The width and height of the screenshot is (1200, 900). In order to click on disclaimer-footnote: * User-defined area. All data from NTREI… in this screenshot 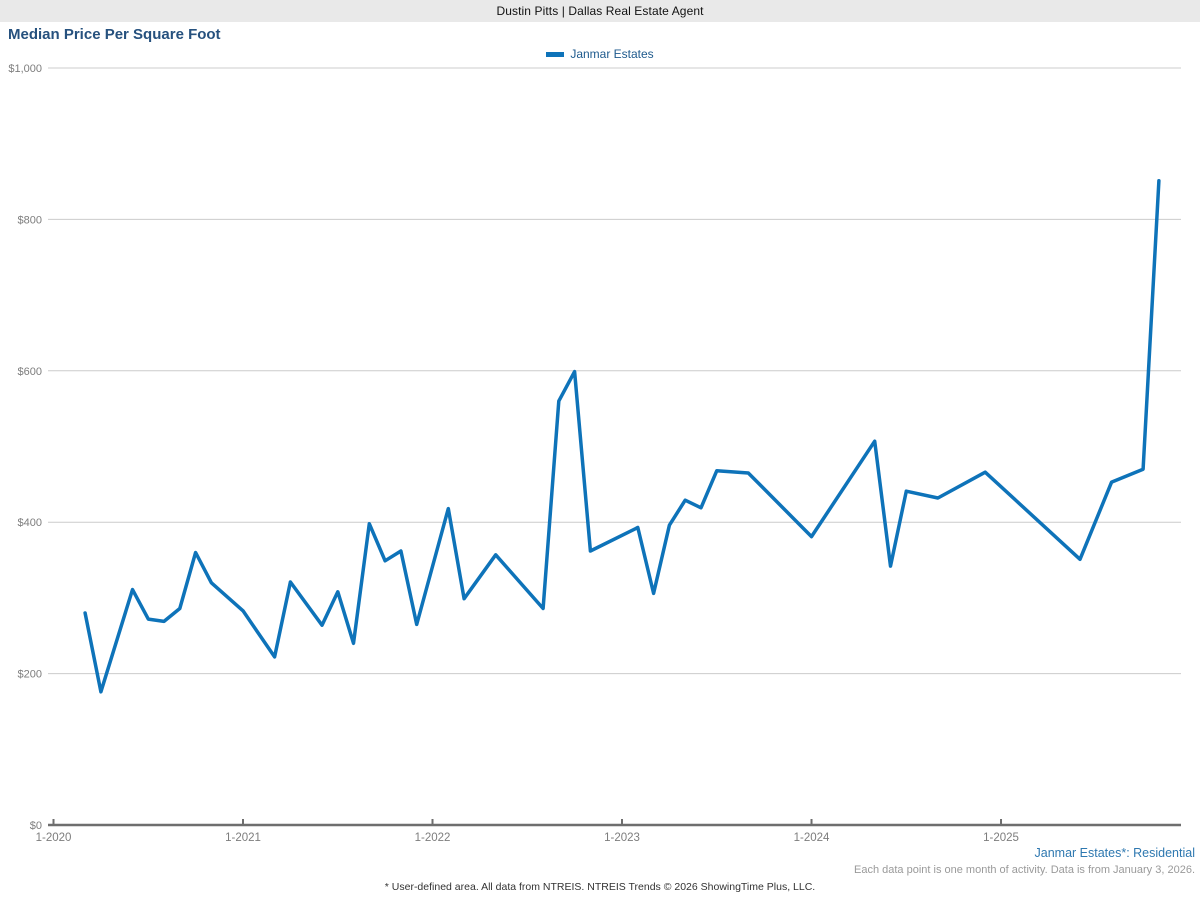, I will do `click(600, 887)`.